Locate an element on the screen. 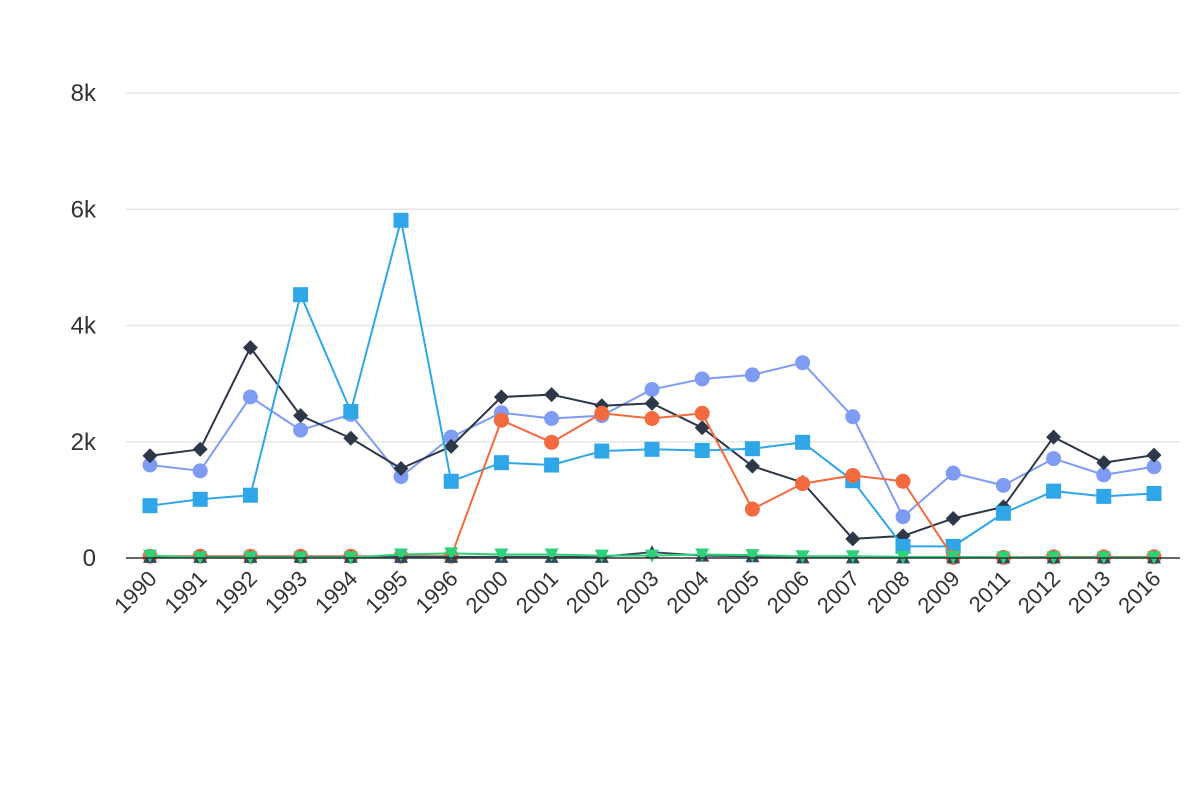 This screenshot has width=1200, height=805. x-tick-label: 1990 is located at coordinates (135, 592).